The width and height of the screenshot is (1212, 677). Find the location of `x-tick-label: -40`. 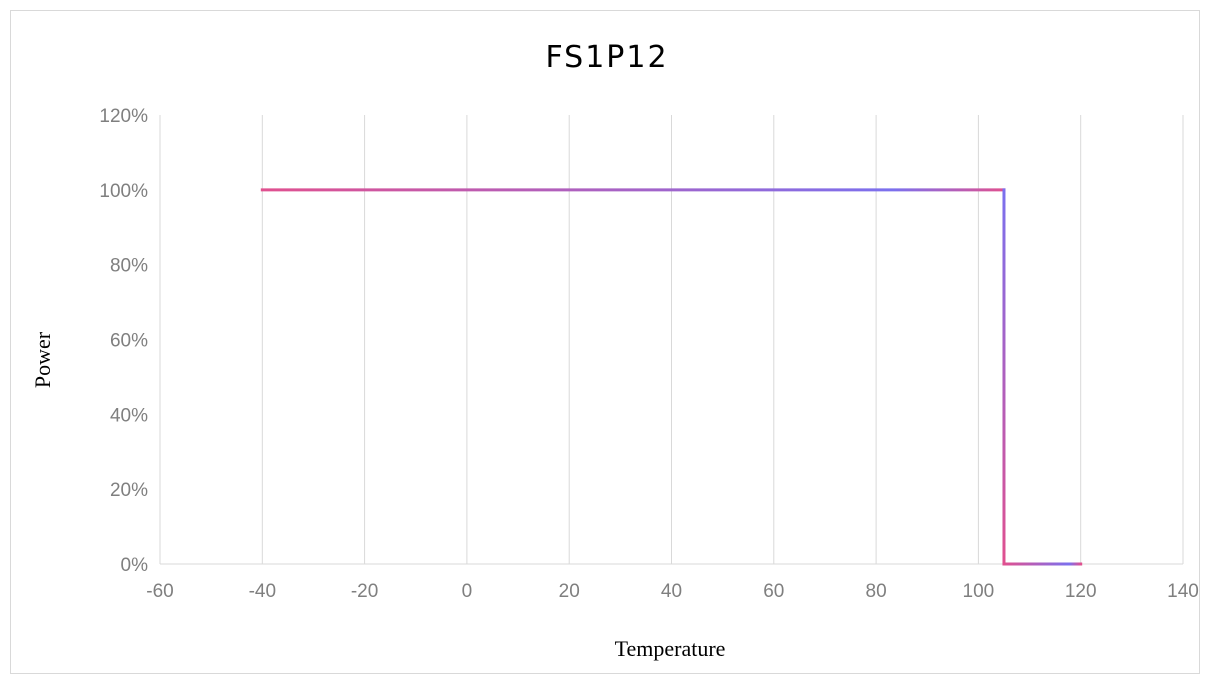

x-tick-label: -40 is located at coordinates (262, 591).